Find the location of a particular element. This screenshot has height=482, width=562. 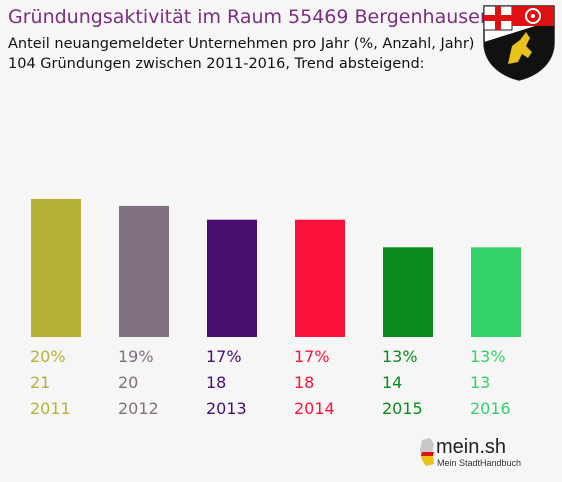

count-label: 20 is located at coordinates (128, 382).